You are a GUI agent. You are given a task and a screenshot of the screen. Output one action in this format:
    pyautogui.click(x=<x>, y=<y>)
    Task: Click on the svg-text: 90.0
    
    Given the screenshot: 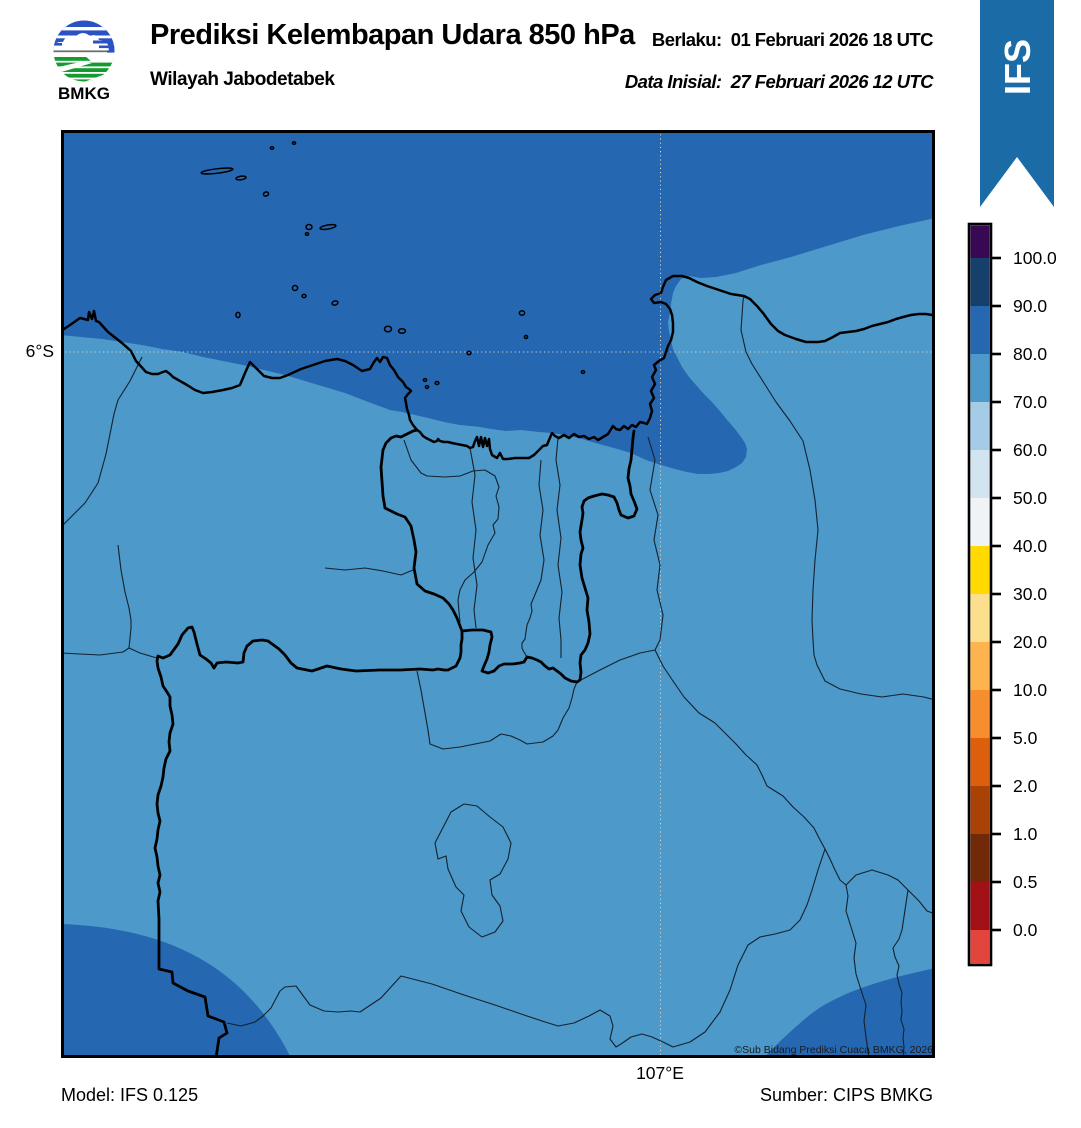 What is the action you would take?
    pyautogui.click(x=1030, y=306)
    